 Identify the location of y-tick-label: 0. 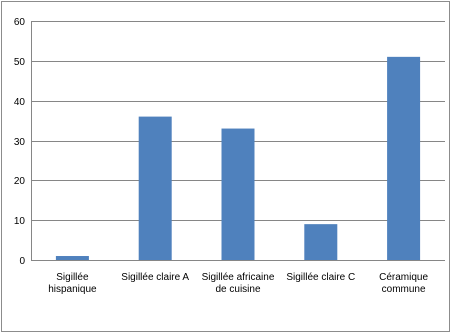
(22, 261).